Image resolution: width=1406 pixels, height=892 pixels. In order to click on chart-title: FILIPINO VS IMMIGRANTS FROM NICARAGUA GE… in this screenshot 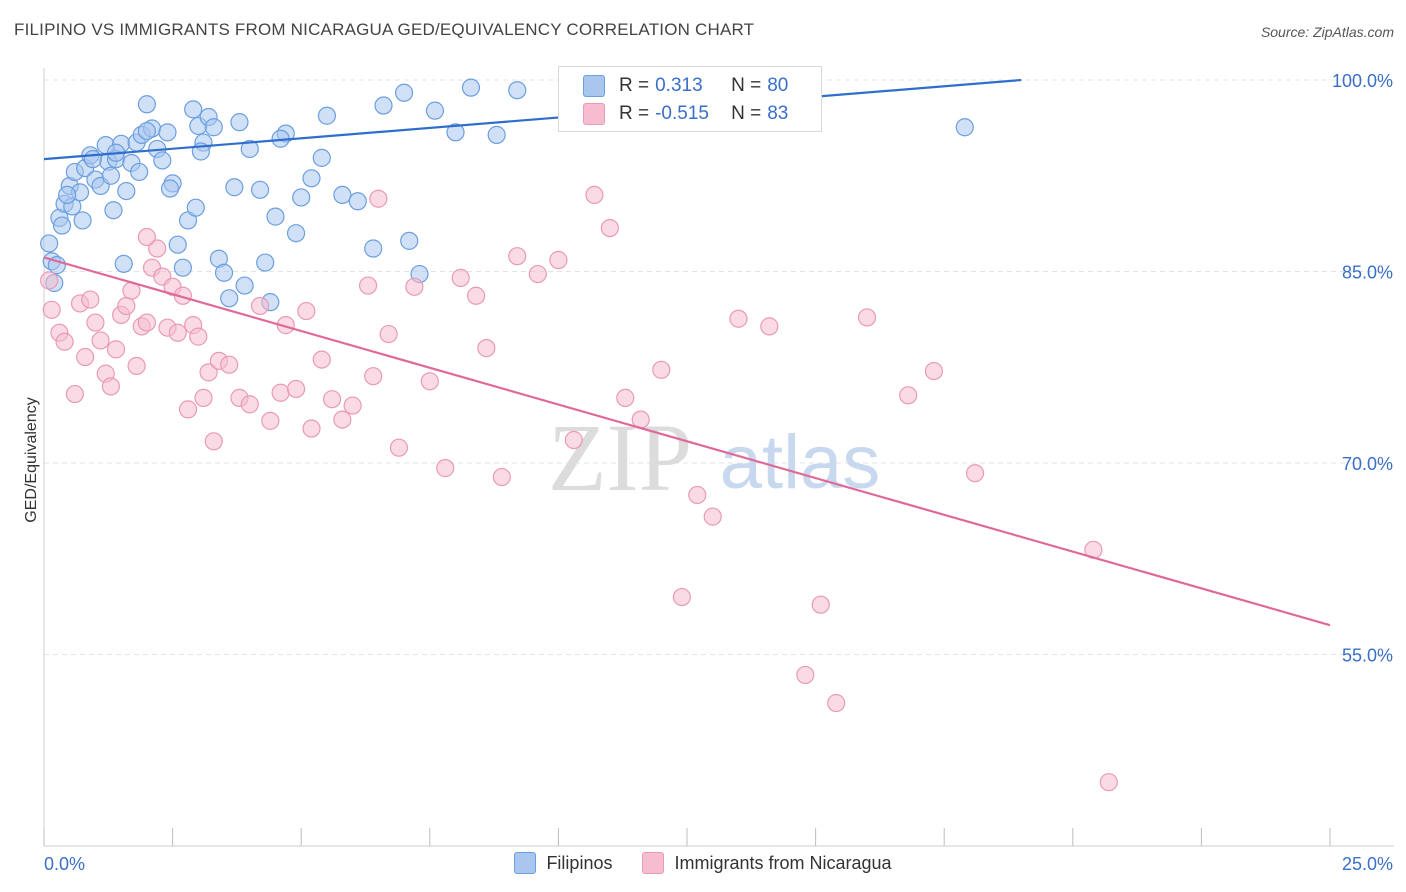, I will do `click(384, 29)`.